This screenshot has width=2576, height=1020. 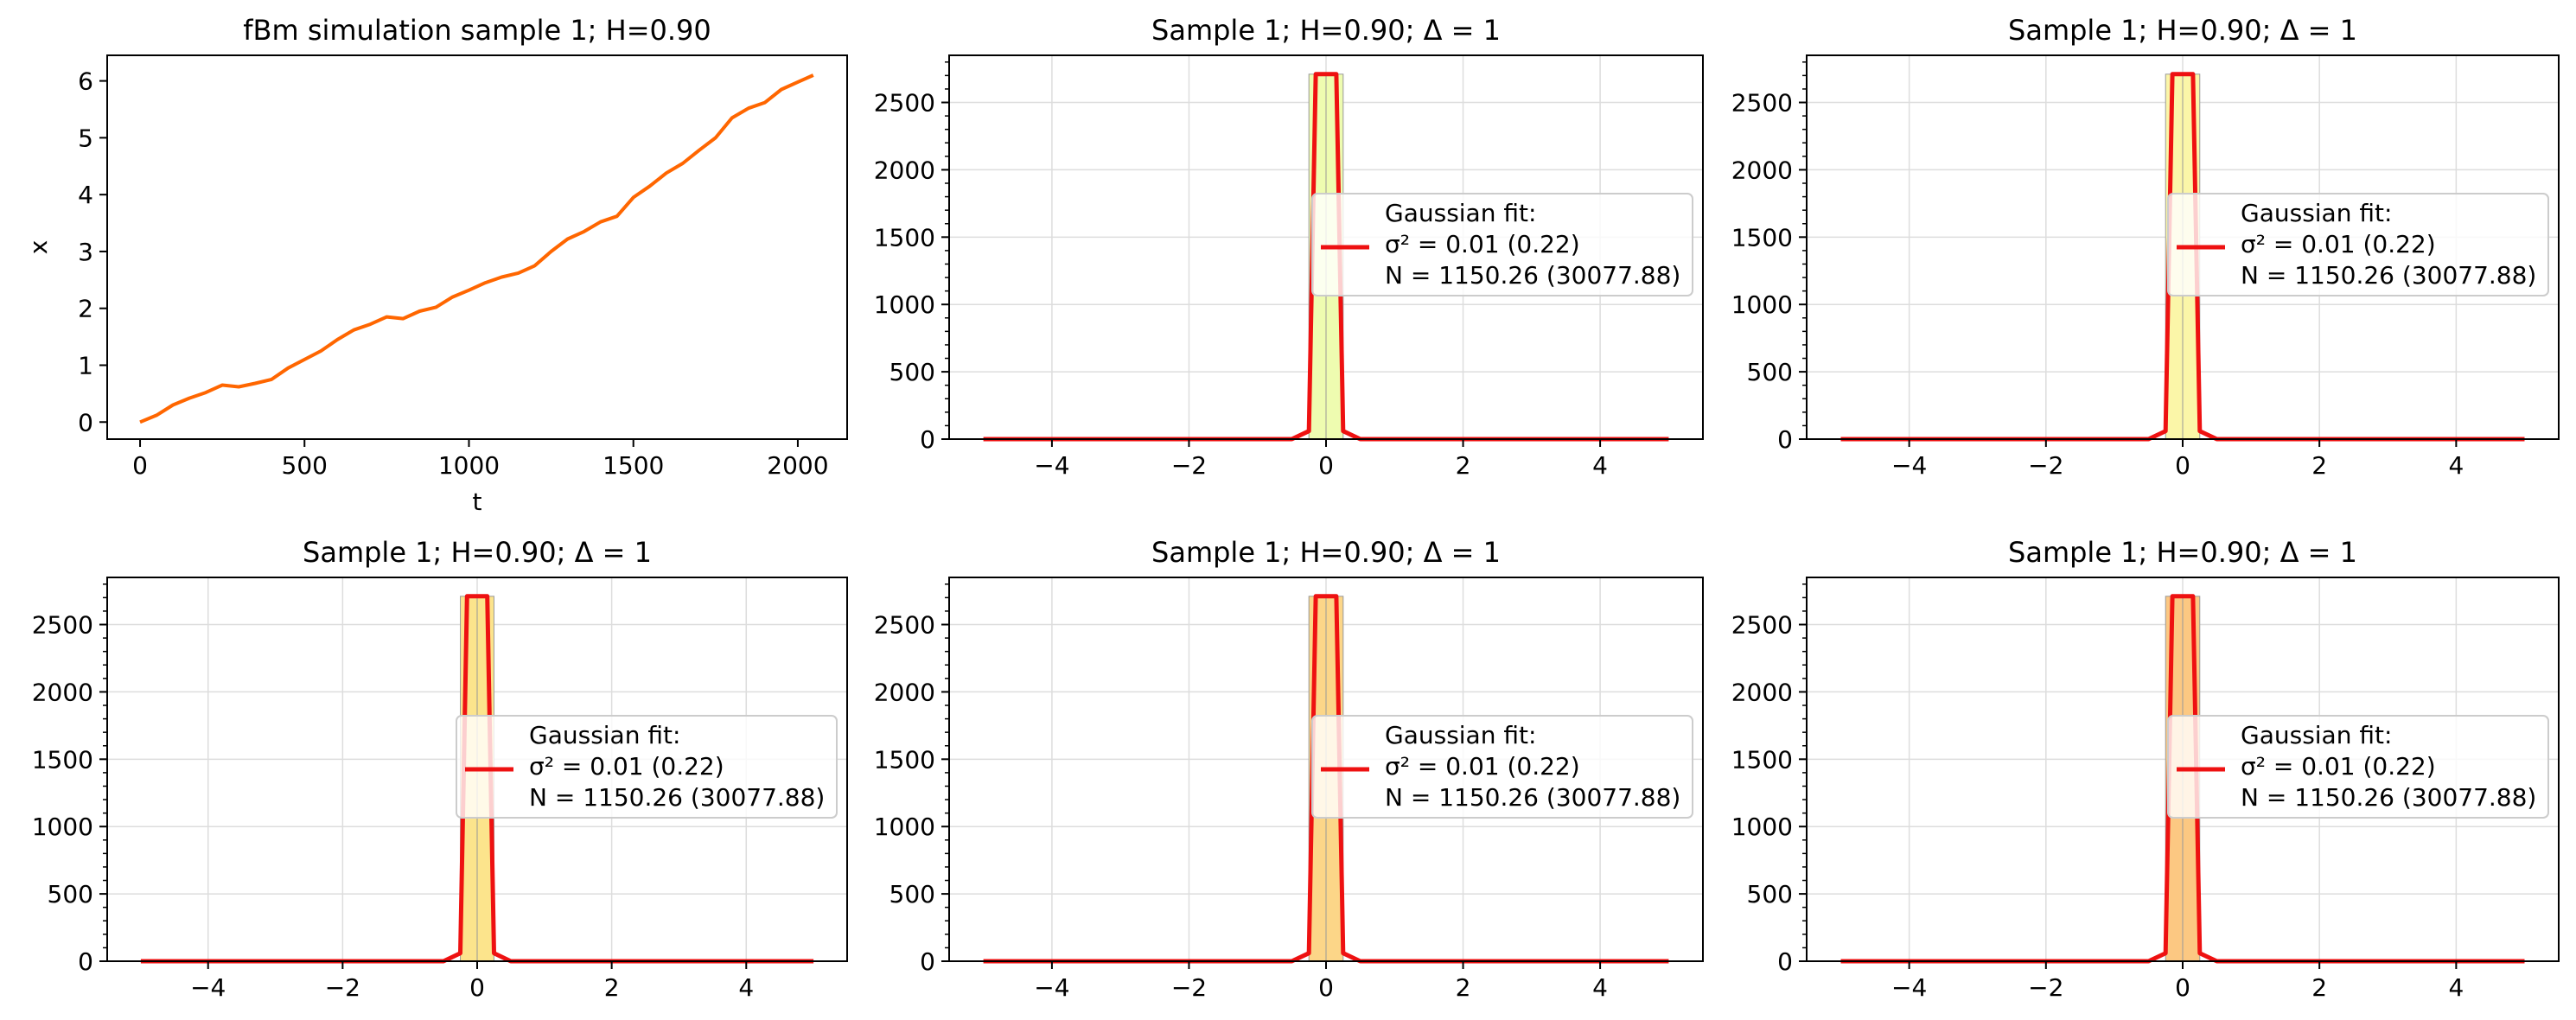 What do you see at coordinates (477, 31) in the screenshot?
I see `chart-title: fBm simulation sample 1; H=0.90` at bounding box center [477, 31].